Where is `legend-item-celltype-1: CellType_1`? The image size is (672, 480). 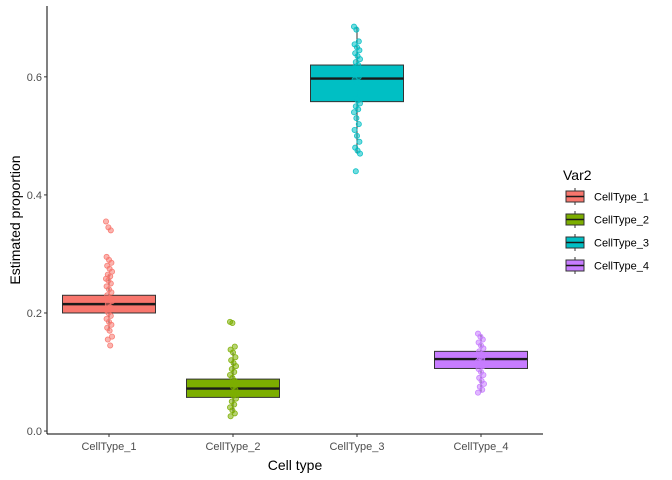 legend-item-celltype-1: CellType_1 is located at coordinates (607, 196).